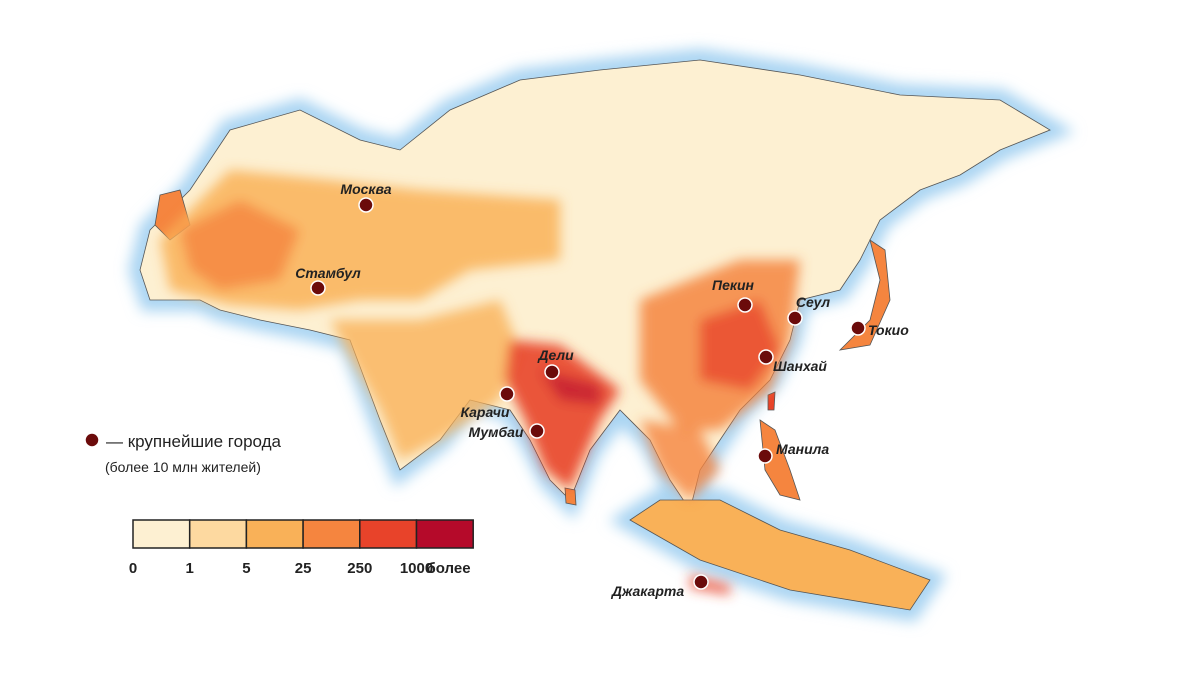  What do you see at coordinates (555, 355) in the screenshot?
I see `city-label: Дели` at bounding box center [555, 355].